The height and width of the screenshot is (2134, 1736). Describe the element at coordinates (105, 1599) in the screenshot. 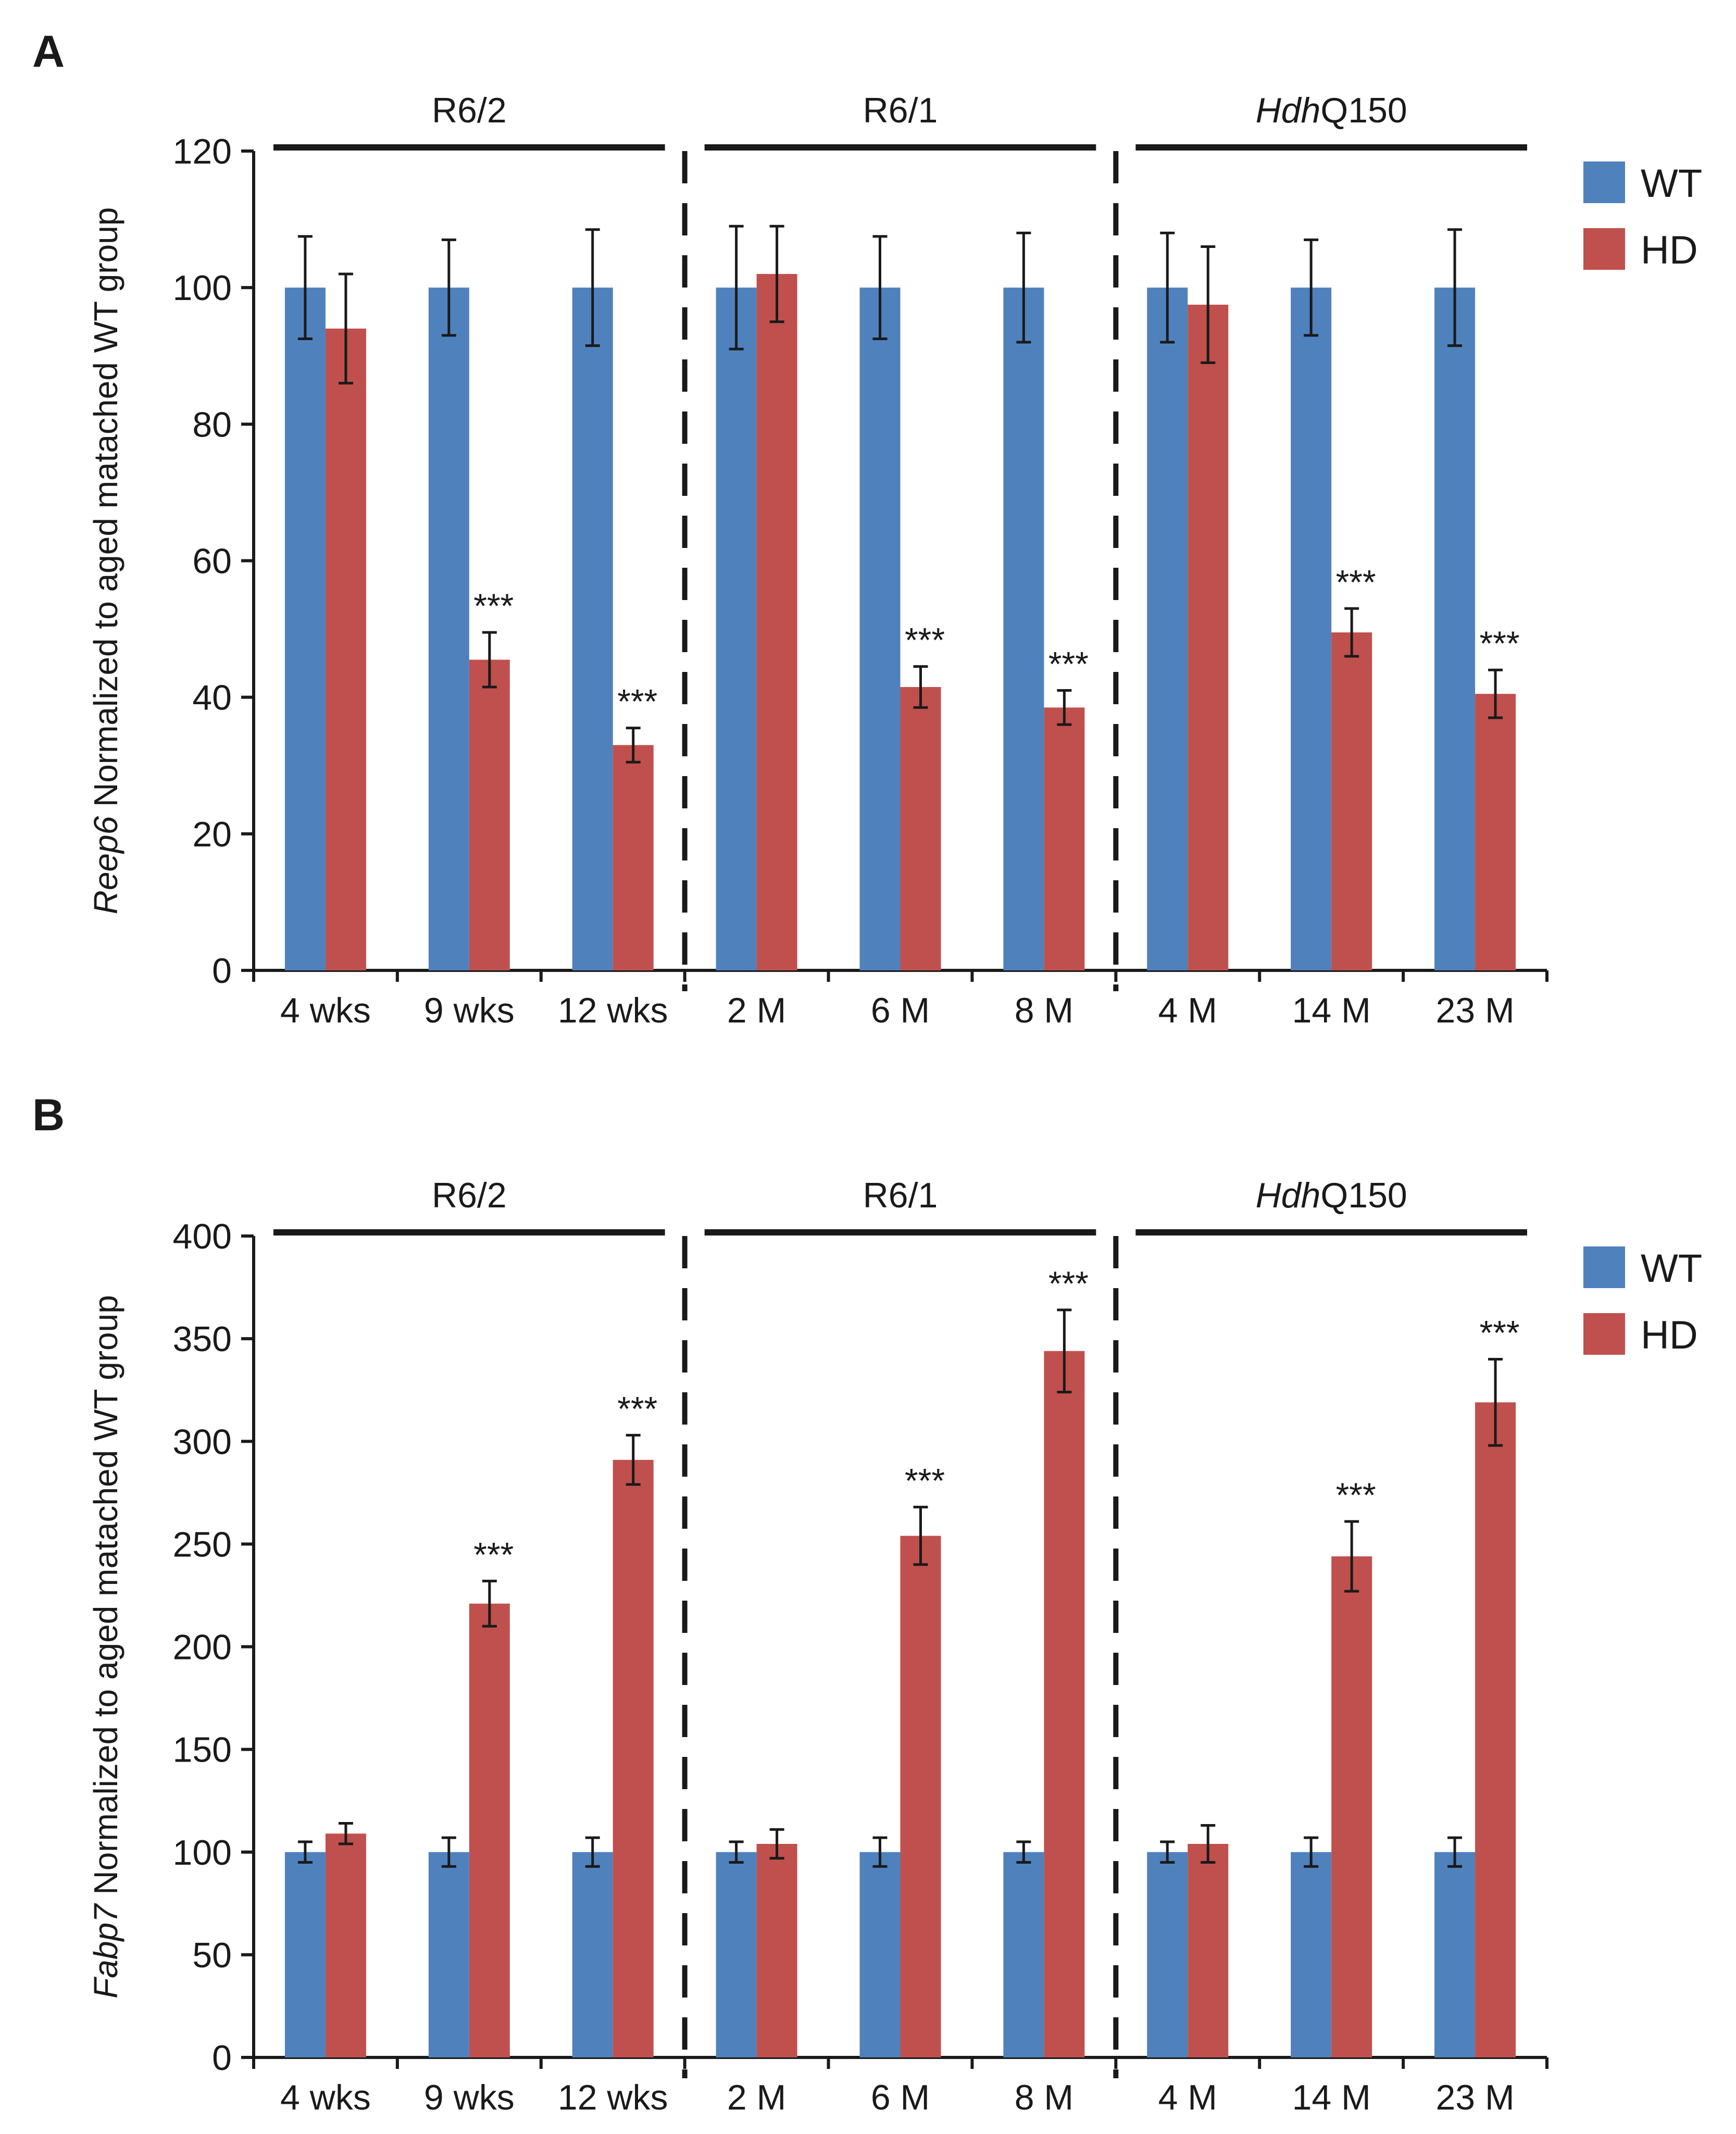

I see `y-axis-label-text: Normalized to aged matached WT group` at that location.